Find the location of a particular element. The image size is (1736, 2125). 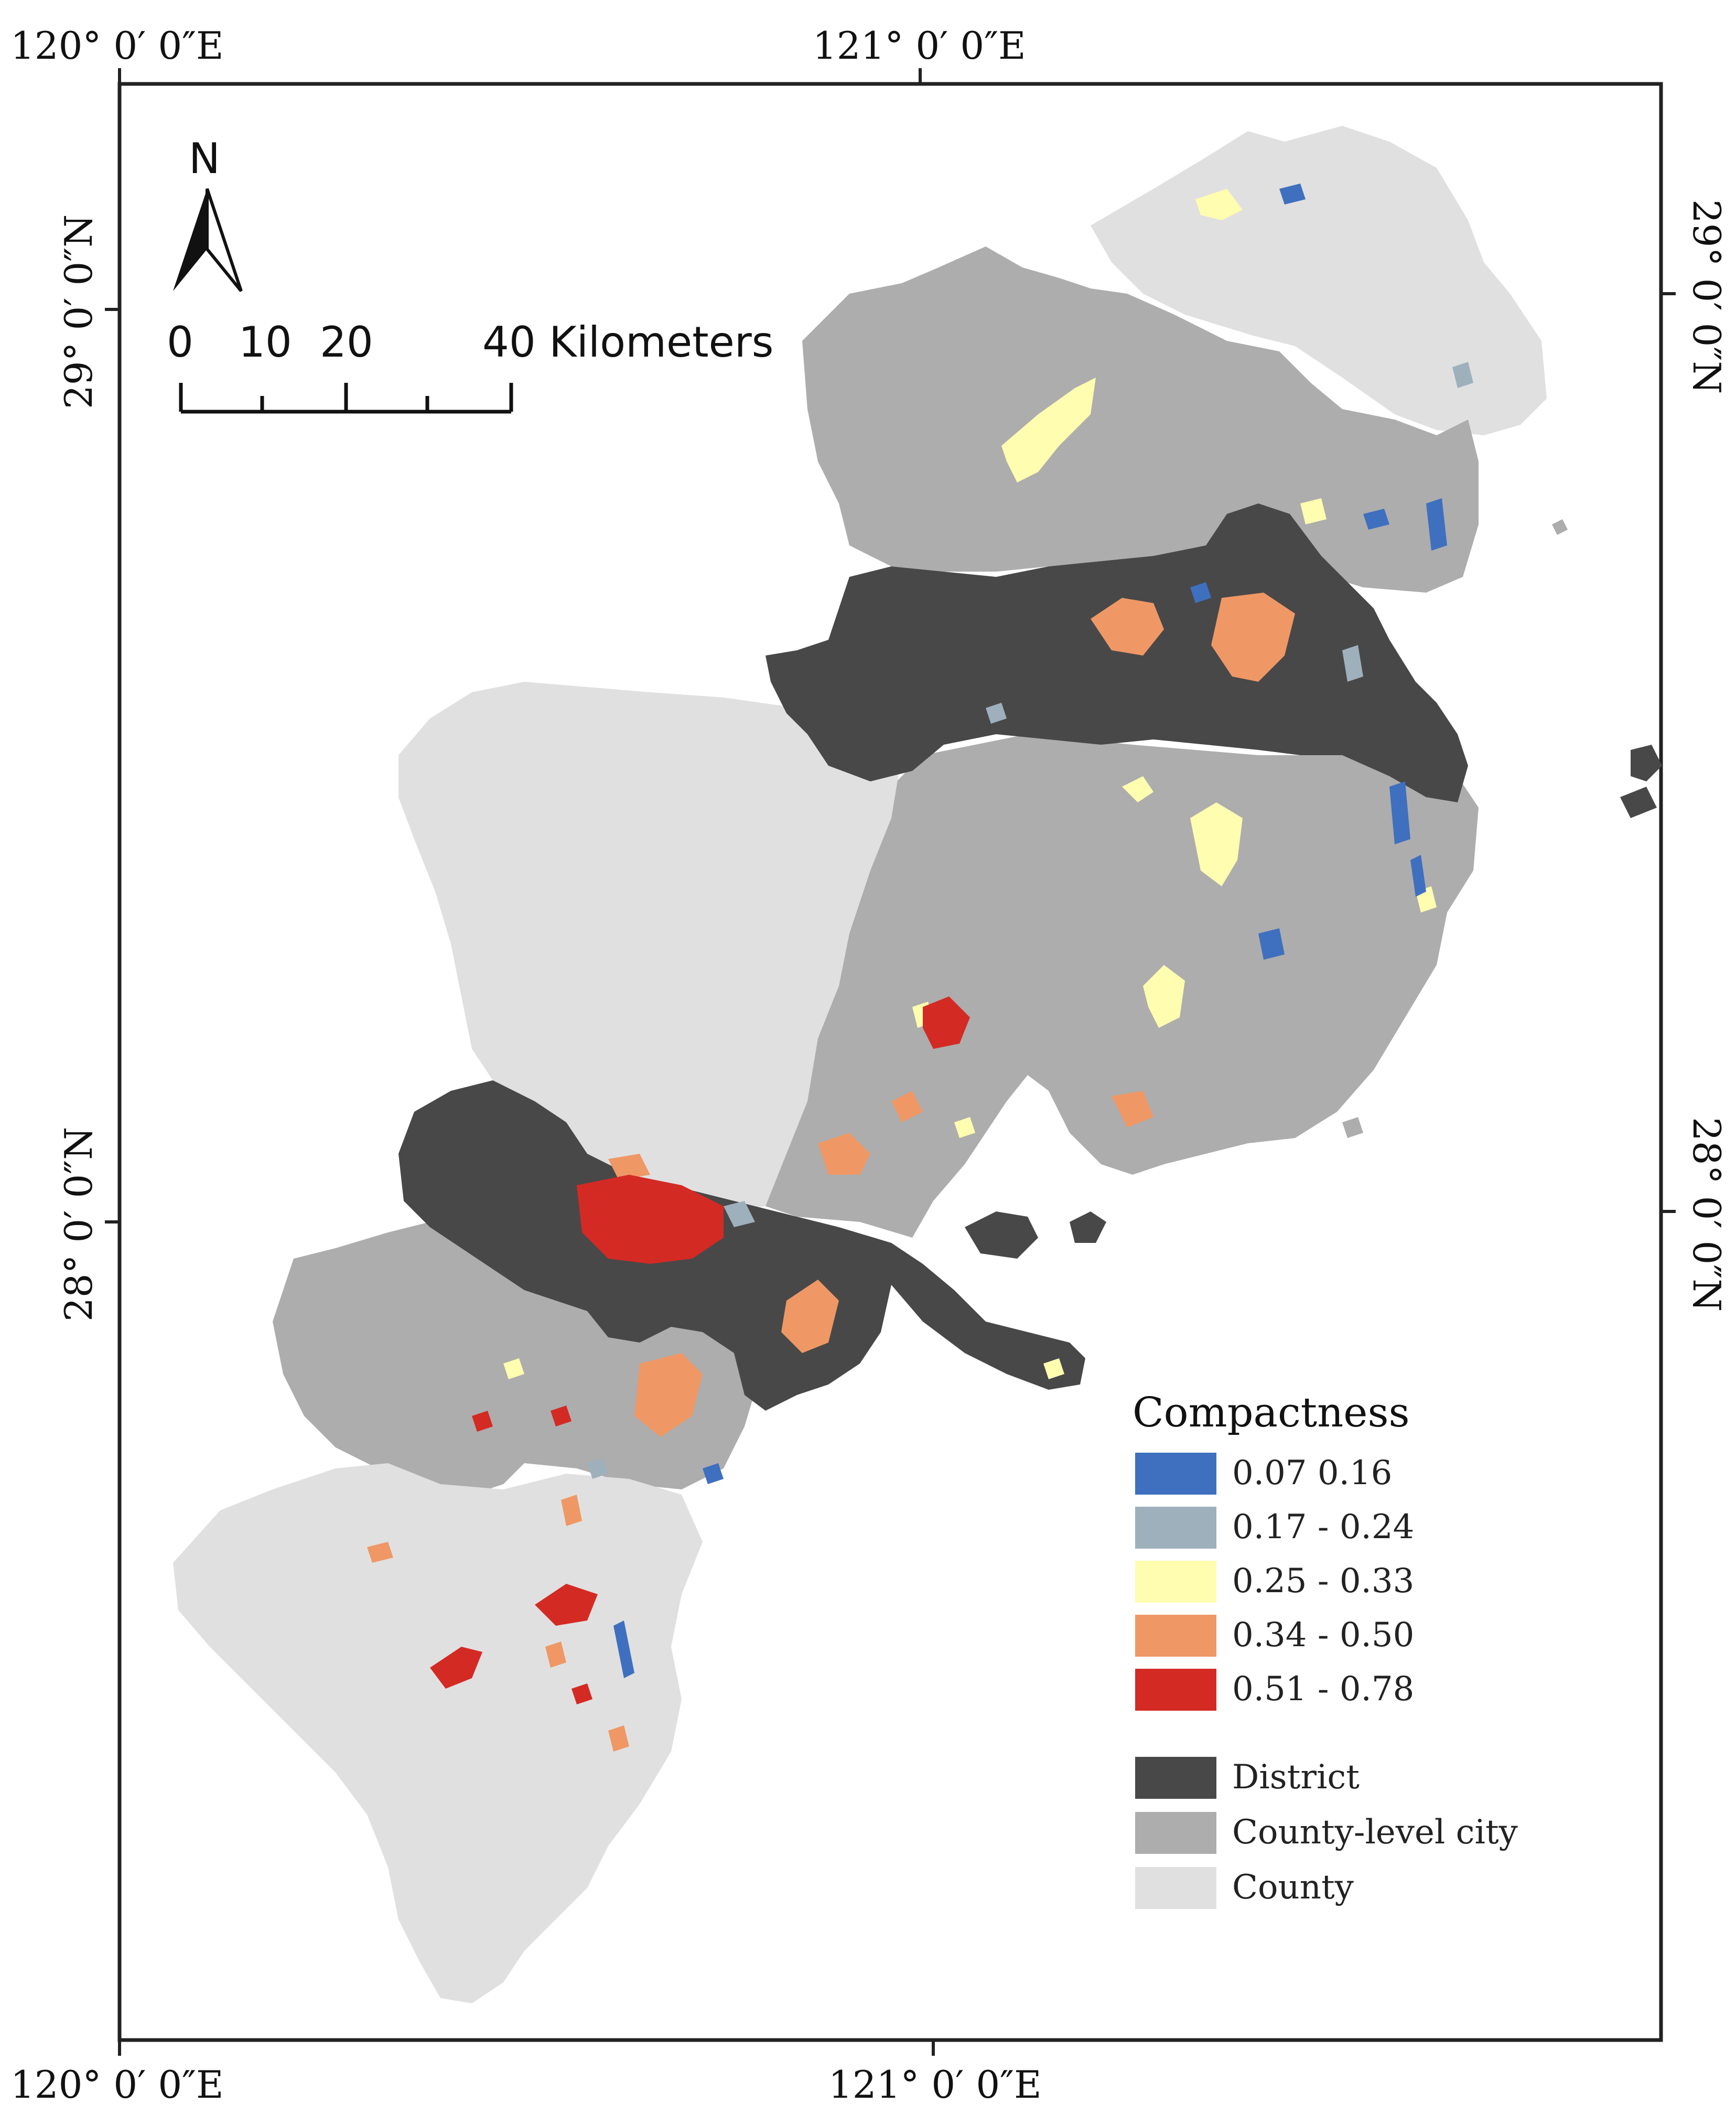

legend-label-class-2: 0.17 - 0.24 is located at coordinates (1323, 1528).